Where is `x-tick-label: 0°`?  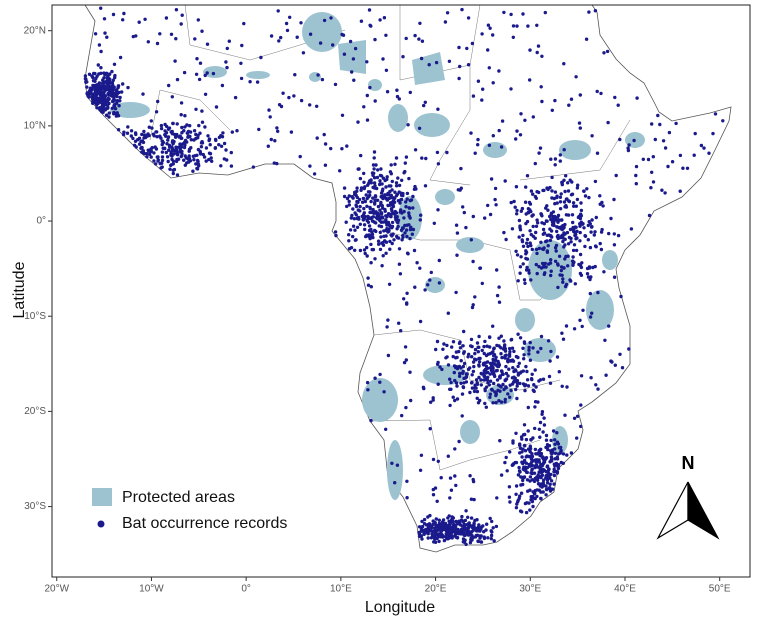 x-tick-label: 0° is located at coordinates (246, 589).